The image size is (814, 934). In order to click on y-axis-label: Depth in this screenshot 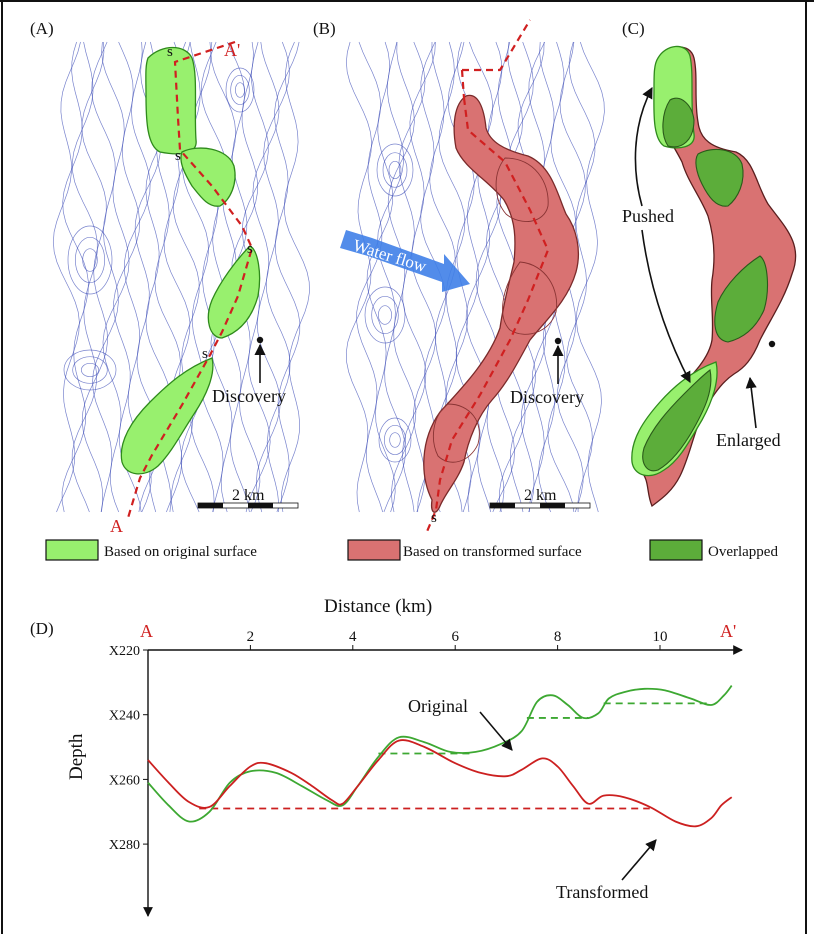, I will do `click(76, 756)`.